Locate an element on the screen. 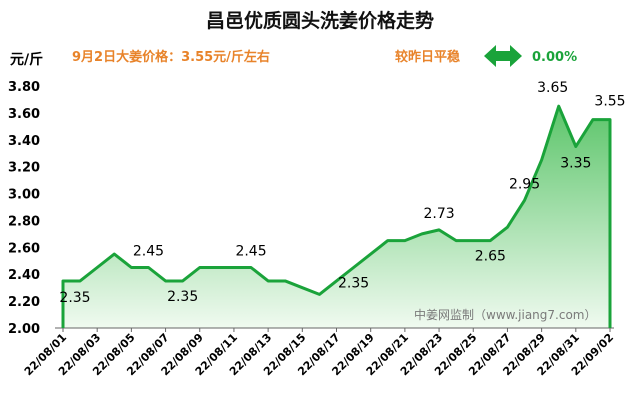  watermark: 中姜网监制（www.jiang7.com） is located at coordinates (505, 314).